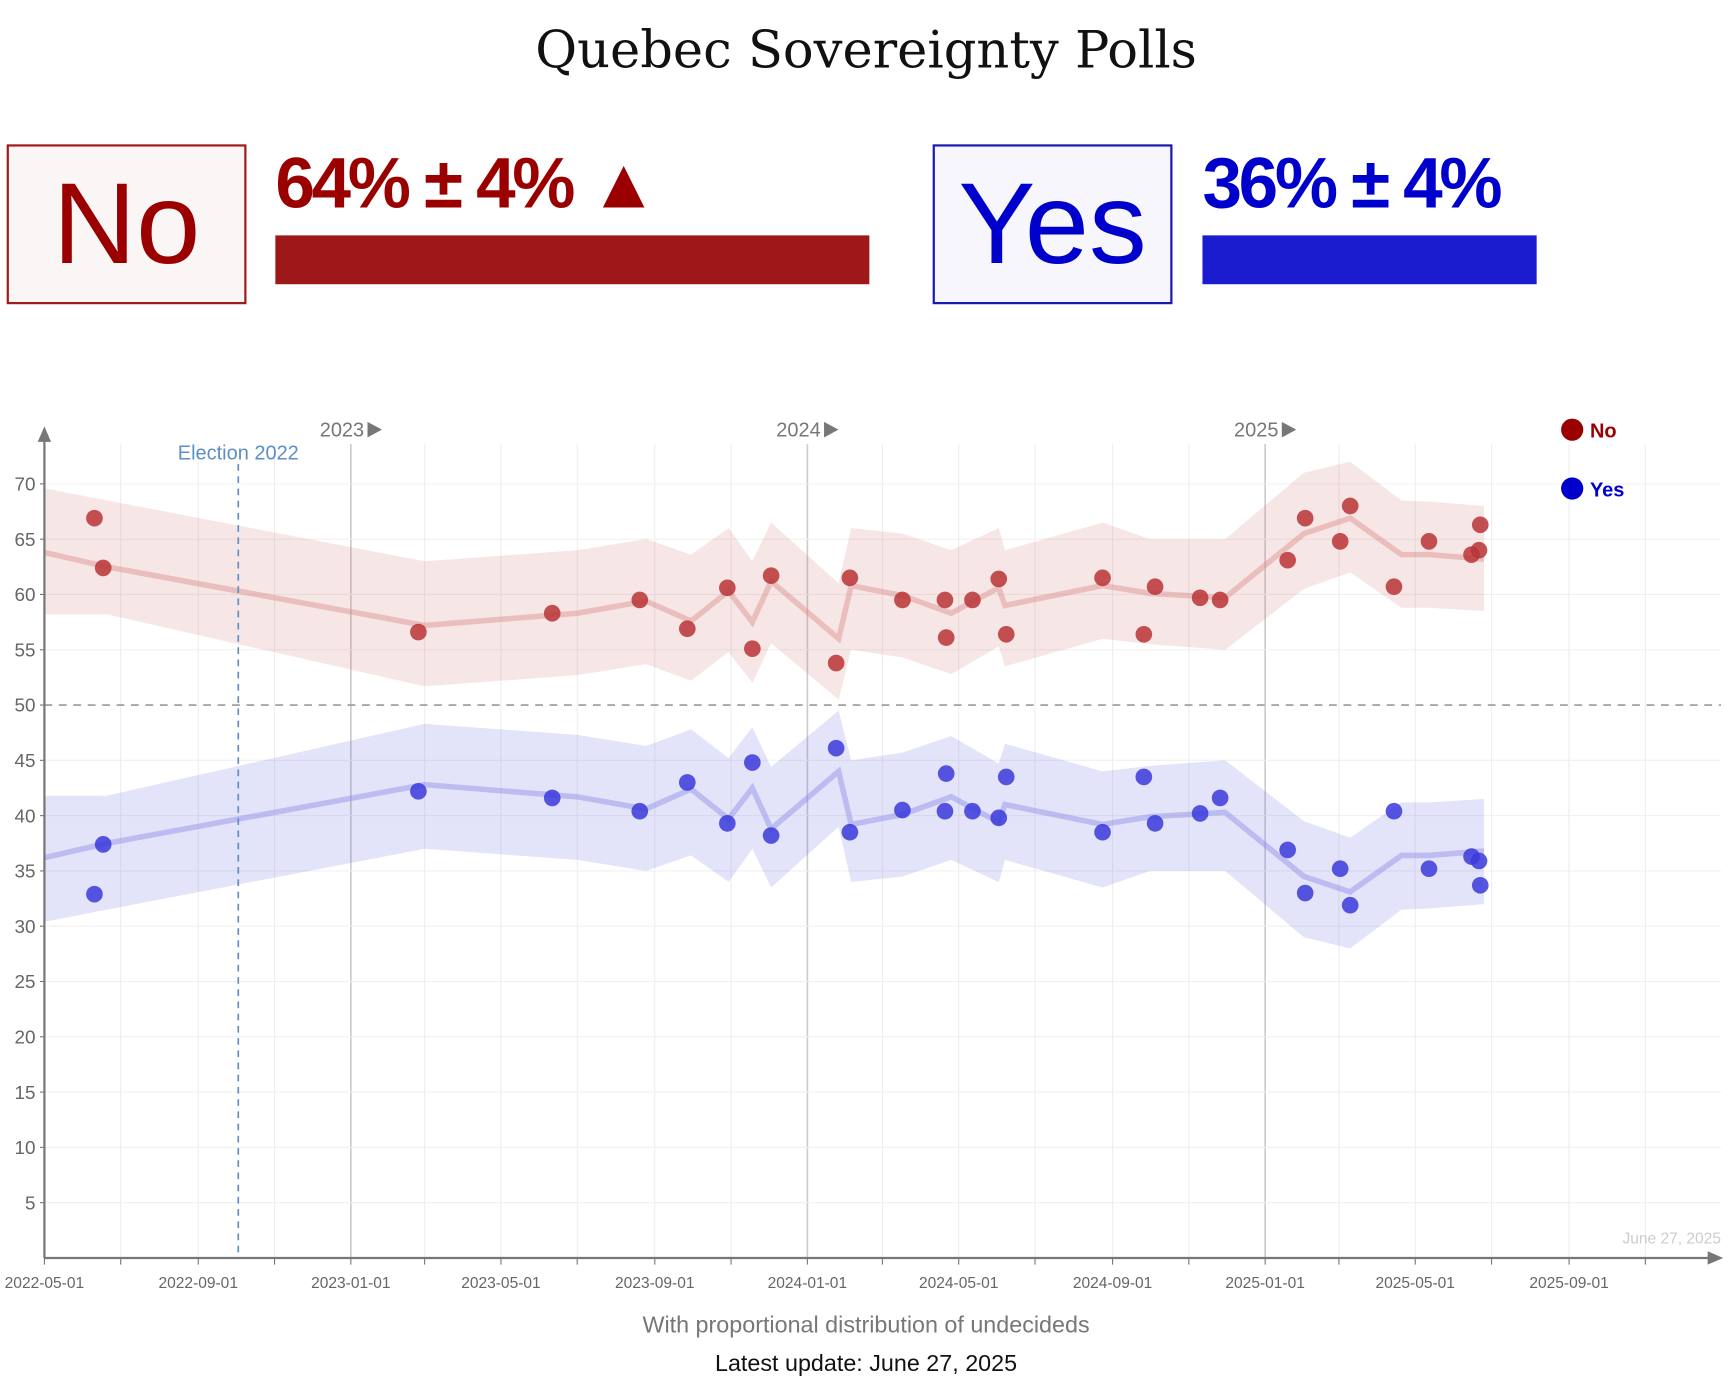 The height and width of the screenshot is (1378, 1732). What do you see at coordinates (30, 1202) in the screenshot?
I see `y-tick-label: 5` at bounding box center [30, 1202].